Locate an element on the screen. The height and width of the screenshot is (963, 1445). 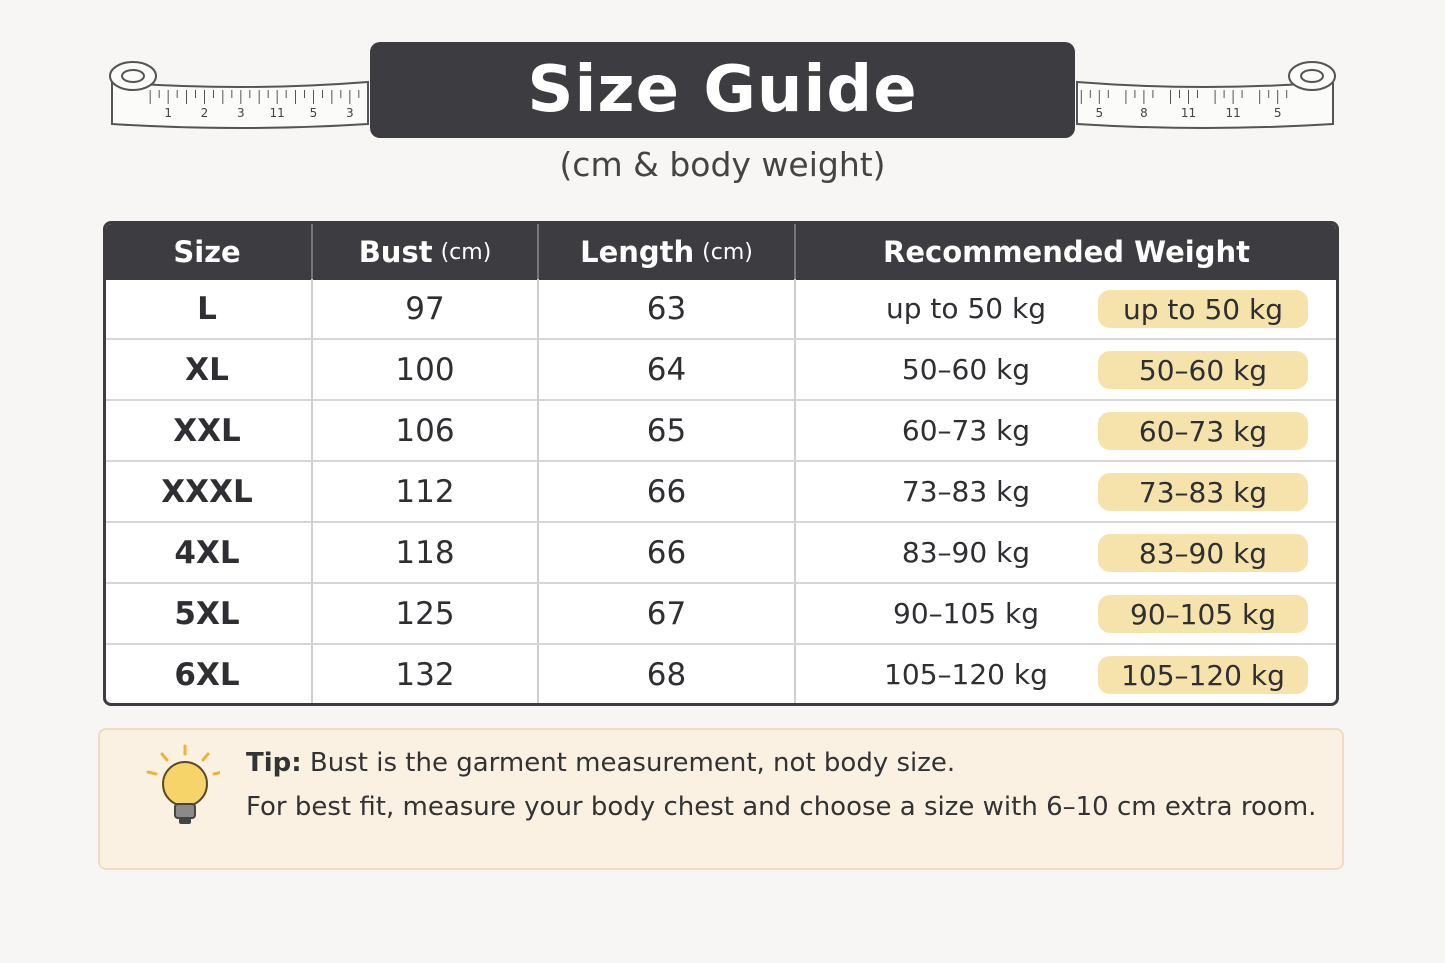
subtitle: (cm & body weight) is located at coordinates (722, 164).